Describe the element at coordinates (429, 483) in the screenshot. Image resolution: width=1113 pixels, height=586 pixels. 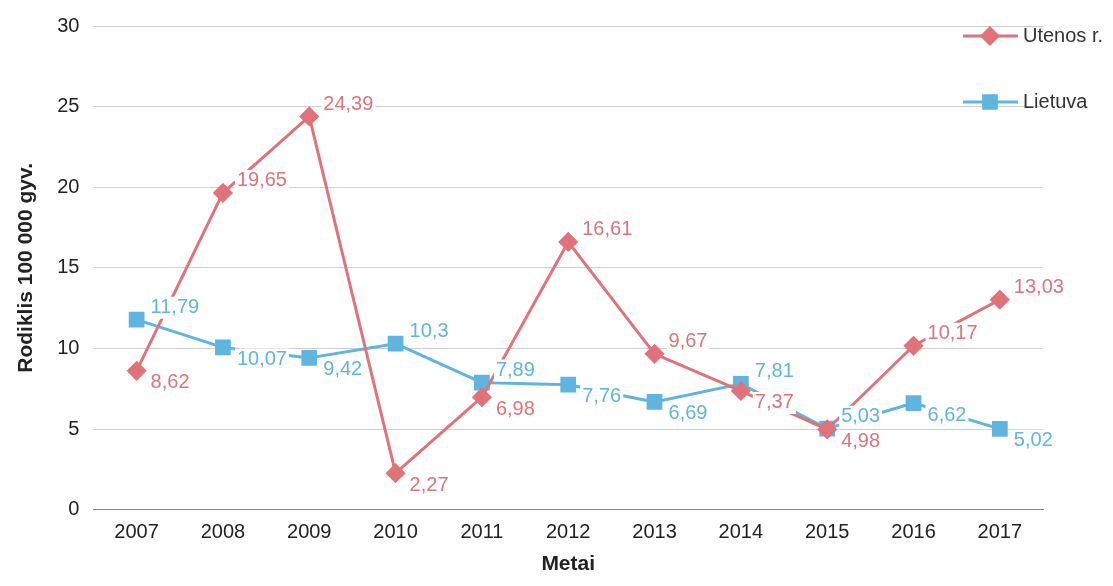
I see `data-label: 2,27` at that location.